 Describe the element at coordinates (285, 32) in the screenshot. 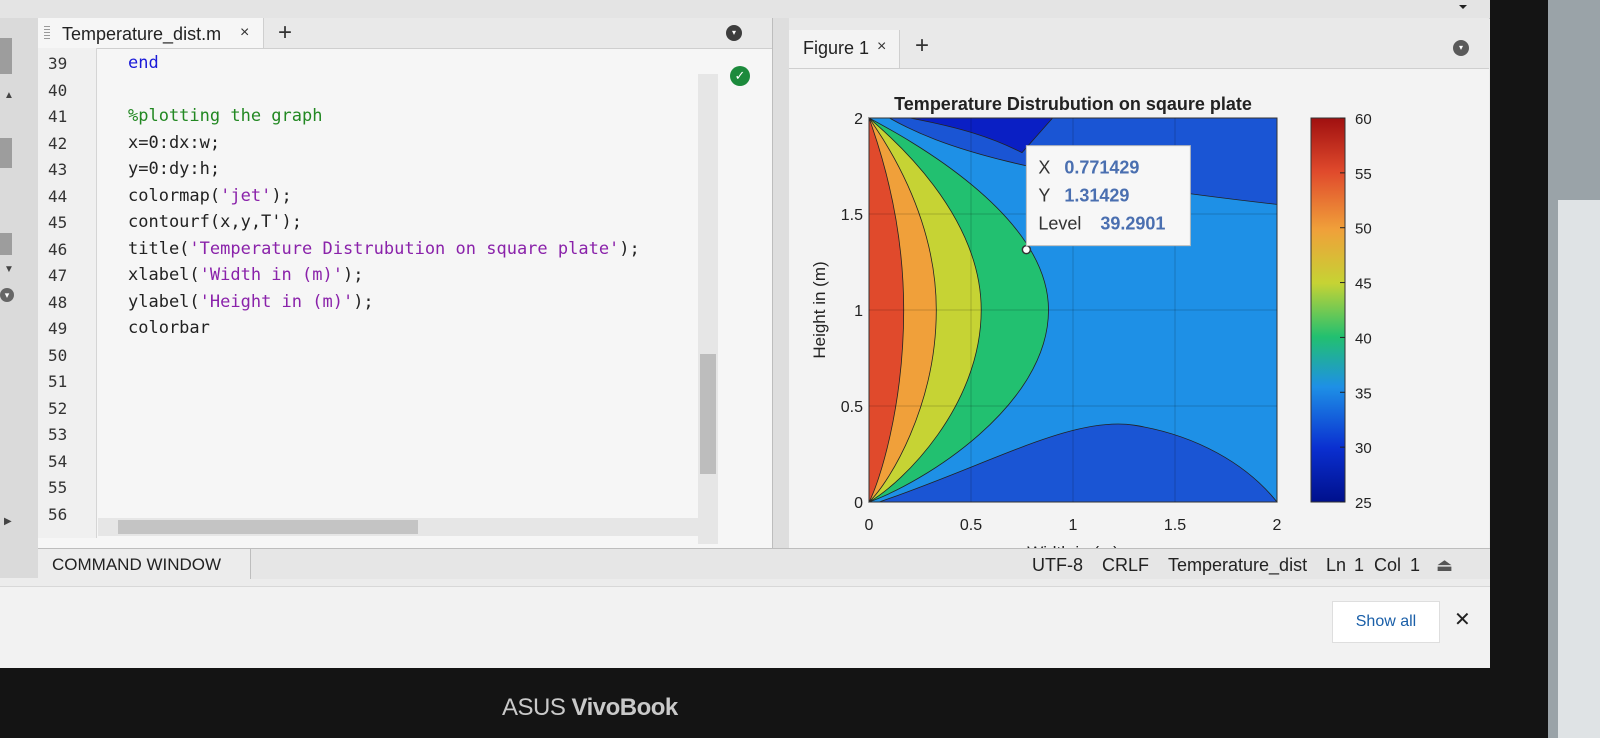

I see `add-tab-button: +` at that location.